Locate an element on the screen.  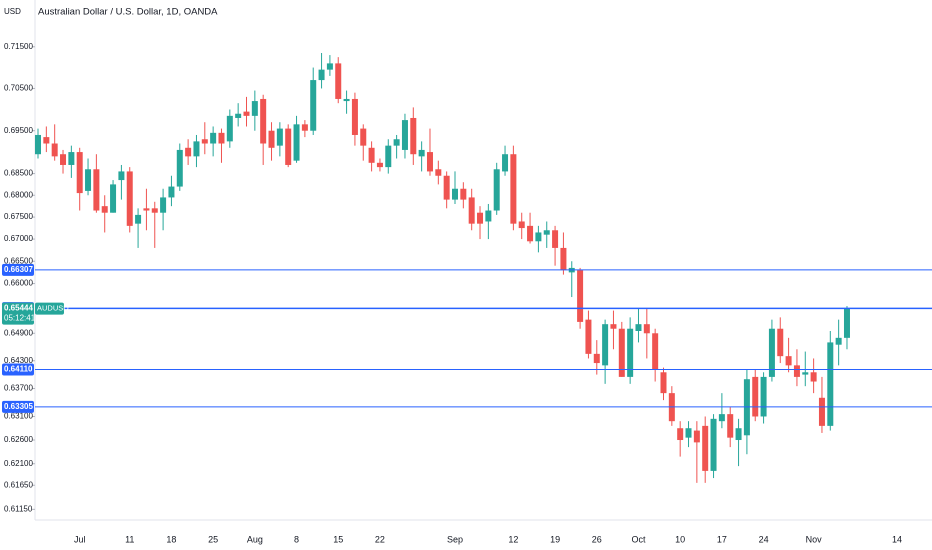
y-tick-label: 0.71500 is located at coordinates (18, 46).